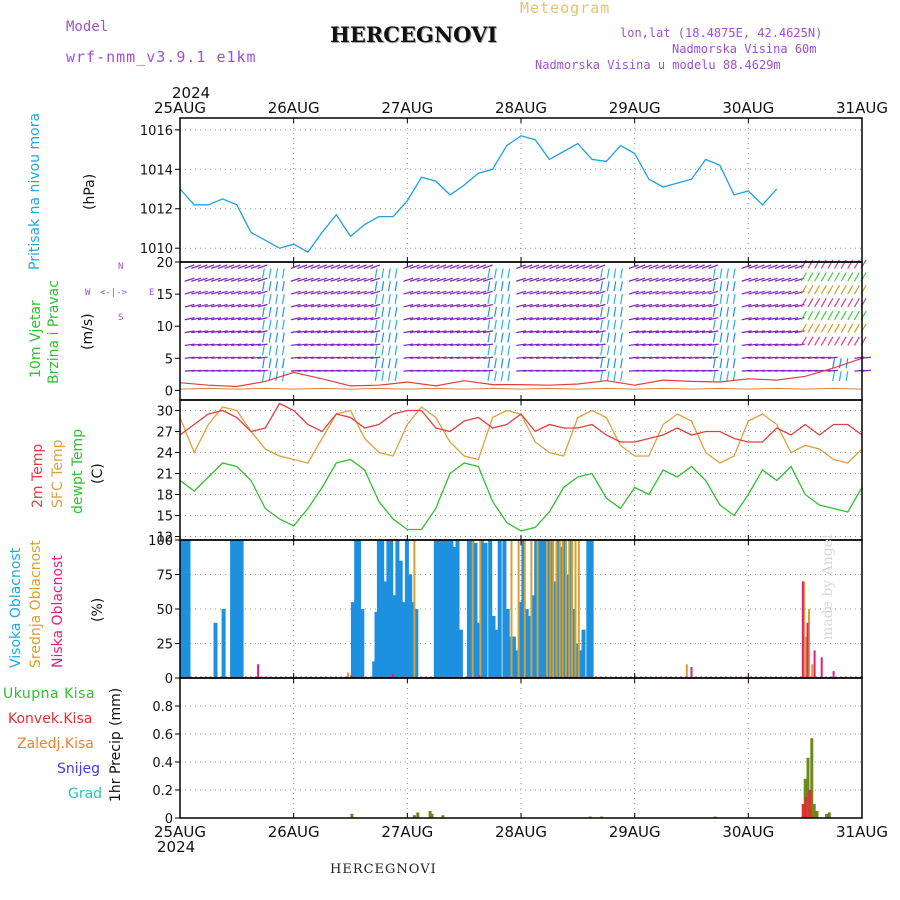  I want to click on y-tick-label: 24, so click(164, 454).